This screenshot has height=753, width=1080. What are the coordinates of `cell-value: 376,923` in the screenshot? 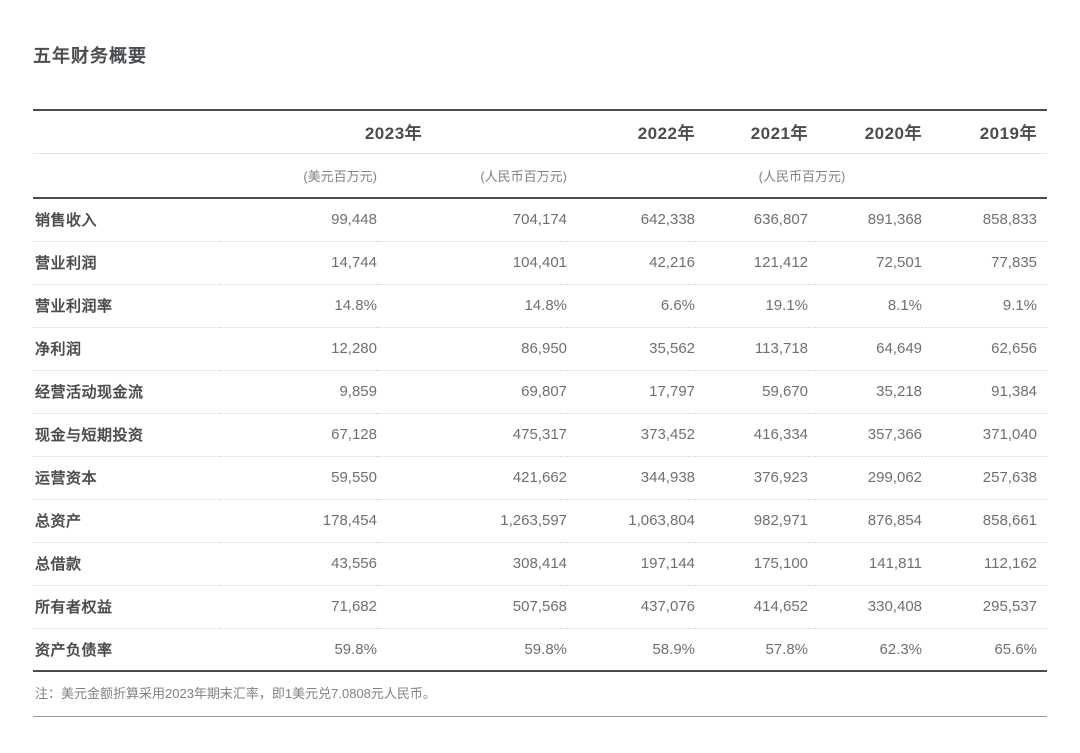 It's located at (781, 477).